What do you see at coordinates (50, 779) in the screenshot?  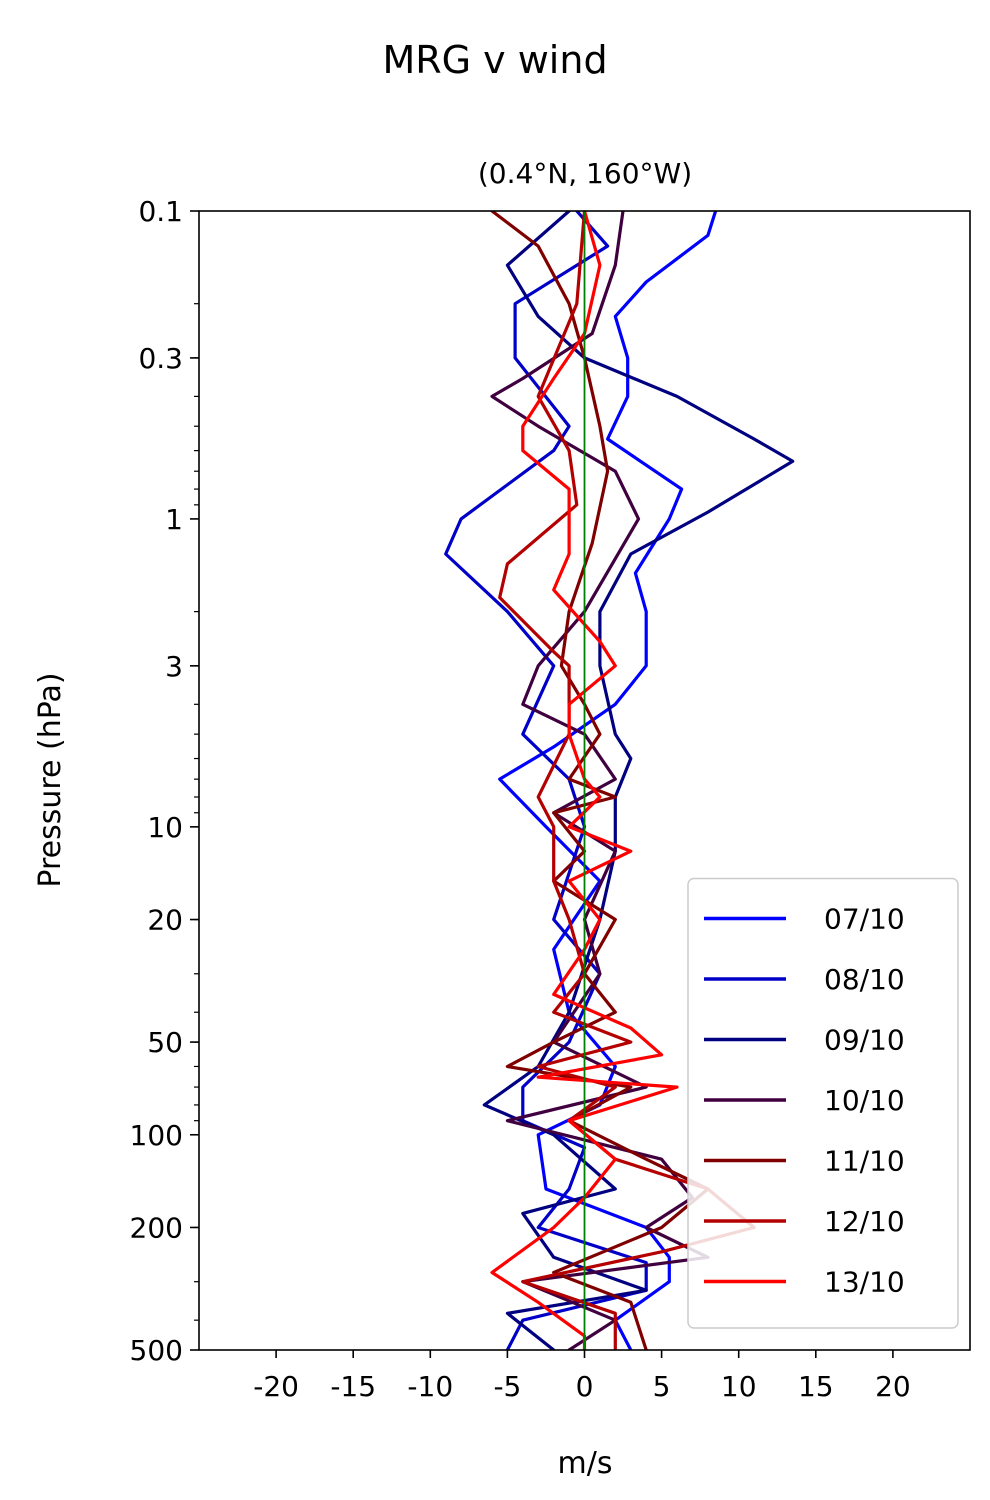 I see `y-axis-label: Pressure (hPa)` at bounding box center [50, 779].